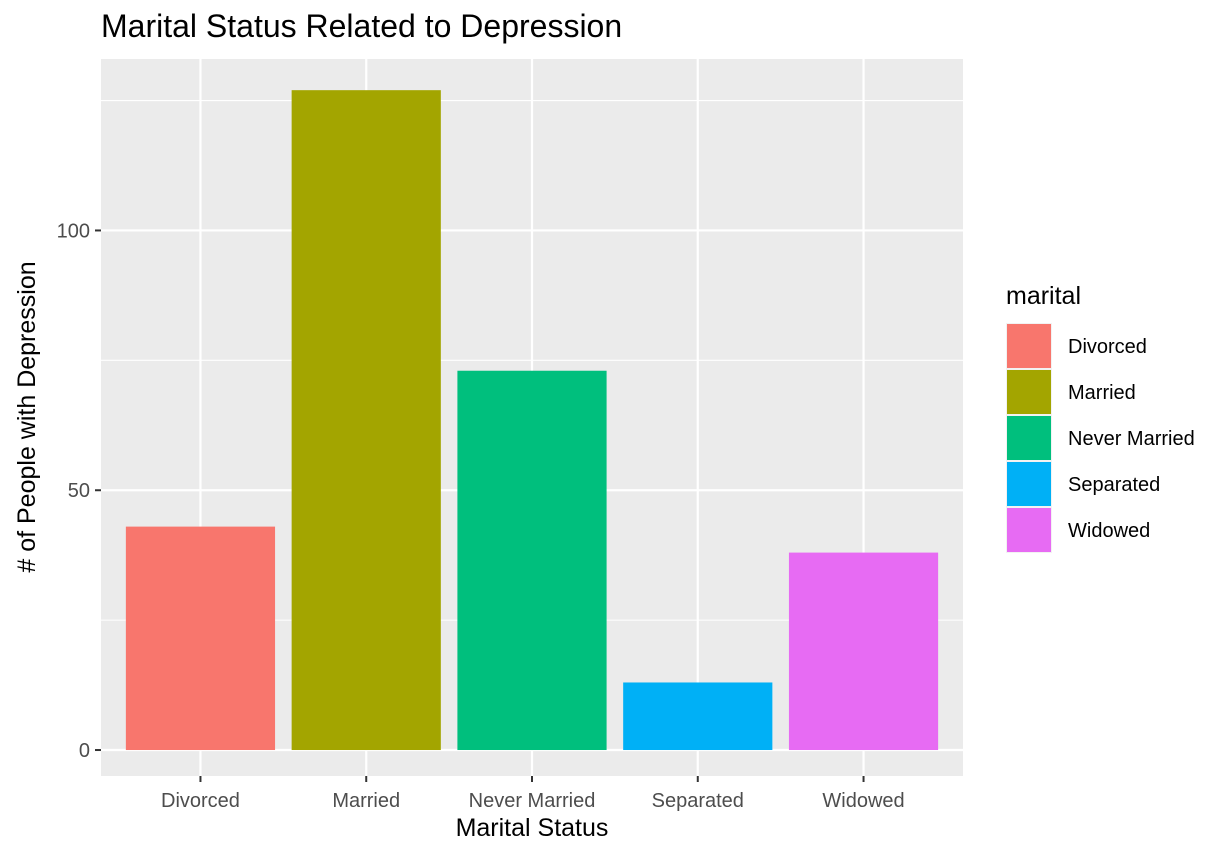 This screenshot has height=844, width=1226. Describe the element at coordinates (1029, 484) in the screenshot. I see `legend-swatch-separated` at that location.